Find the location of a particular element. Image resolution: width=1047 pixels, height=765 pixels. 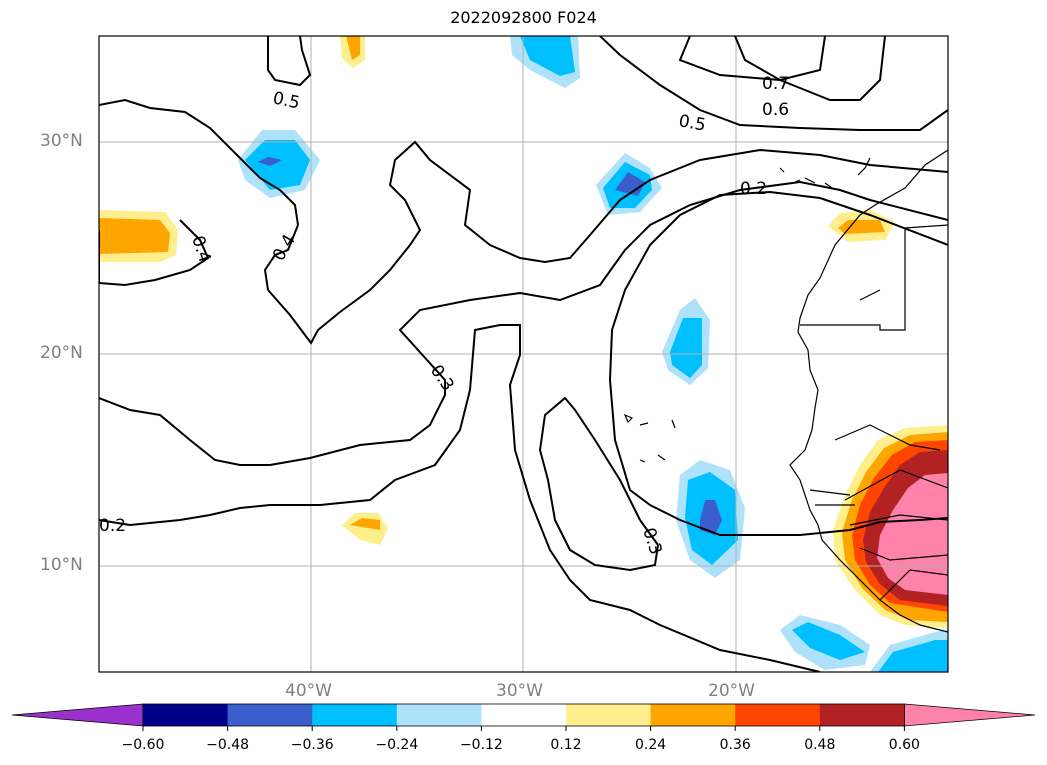

contour-label-0-5-right: 0.5 is located at coordinates (692, 123).